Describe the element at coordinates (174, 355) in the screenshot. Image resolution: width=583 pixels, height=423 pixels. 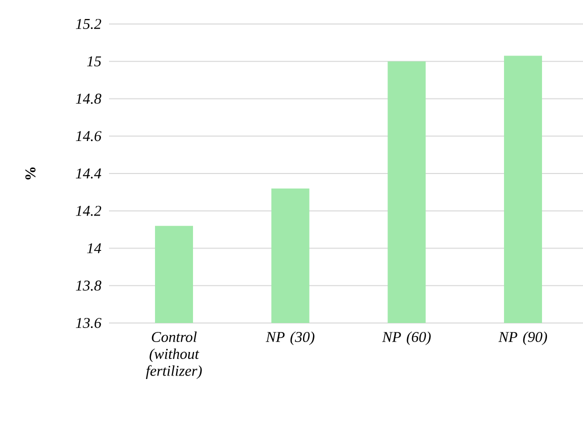
I see `x-tick-label: Control (without fertilizer)` at that location.